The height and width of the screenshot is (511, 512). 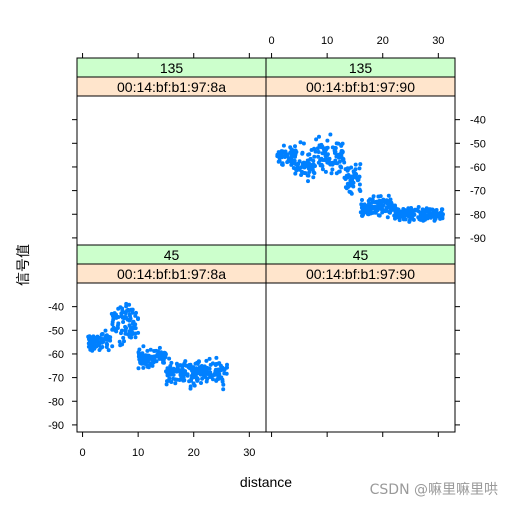 I want to click on panel-area-bottom-right, so click(x=360, y=357).